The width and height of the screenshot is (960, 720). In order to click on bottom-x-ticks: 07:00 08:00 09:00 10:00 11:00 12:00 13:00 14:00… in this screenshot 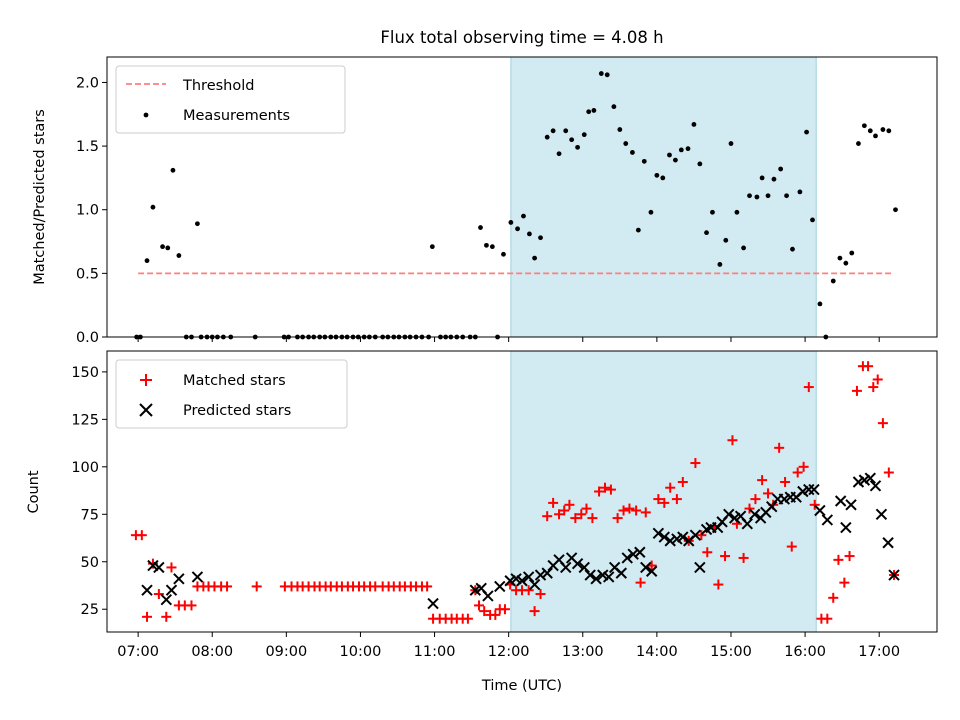, I will do `click(508, 646)`.